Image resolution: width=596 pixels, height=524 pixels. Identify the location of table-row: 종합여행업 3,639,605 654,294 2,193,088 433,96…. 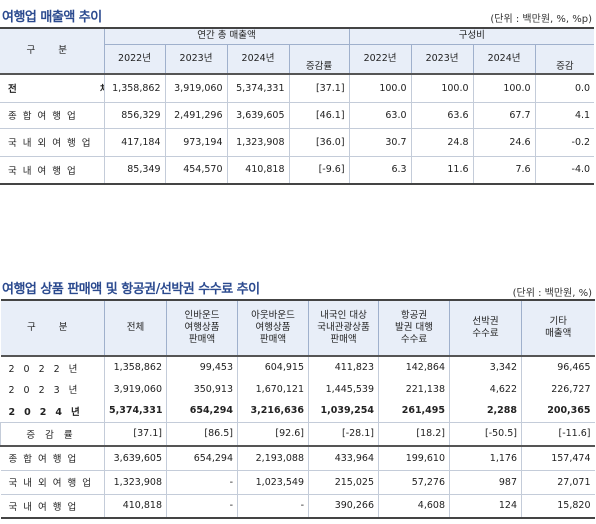
(297, 457).